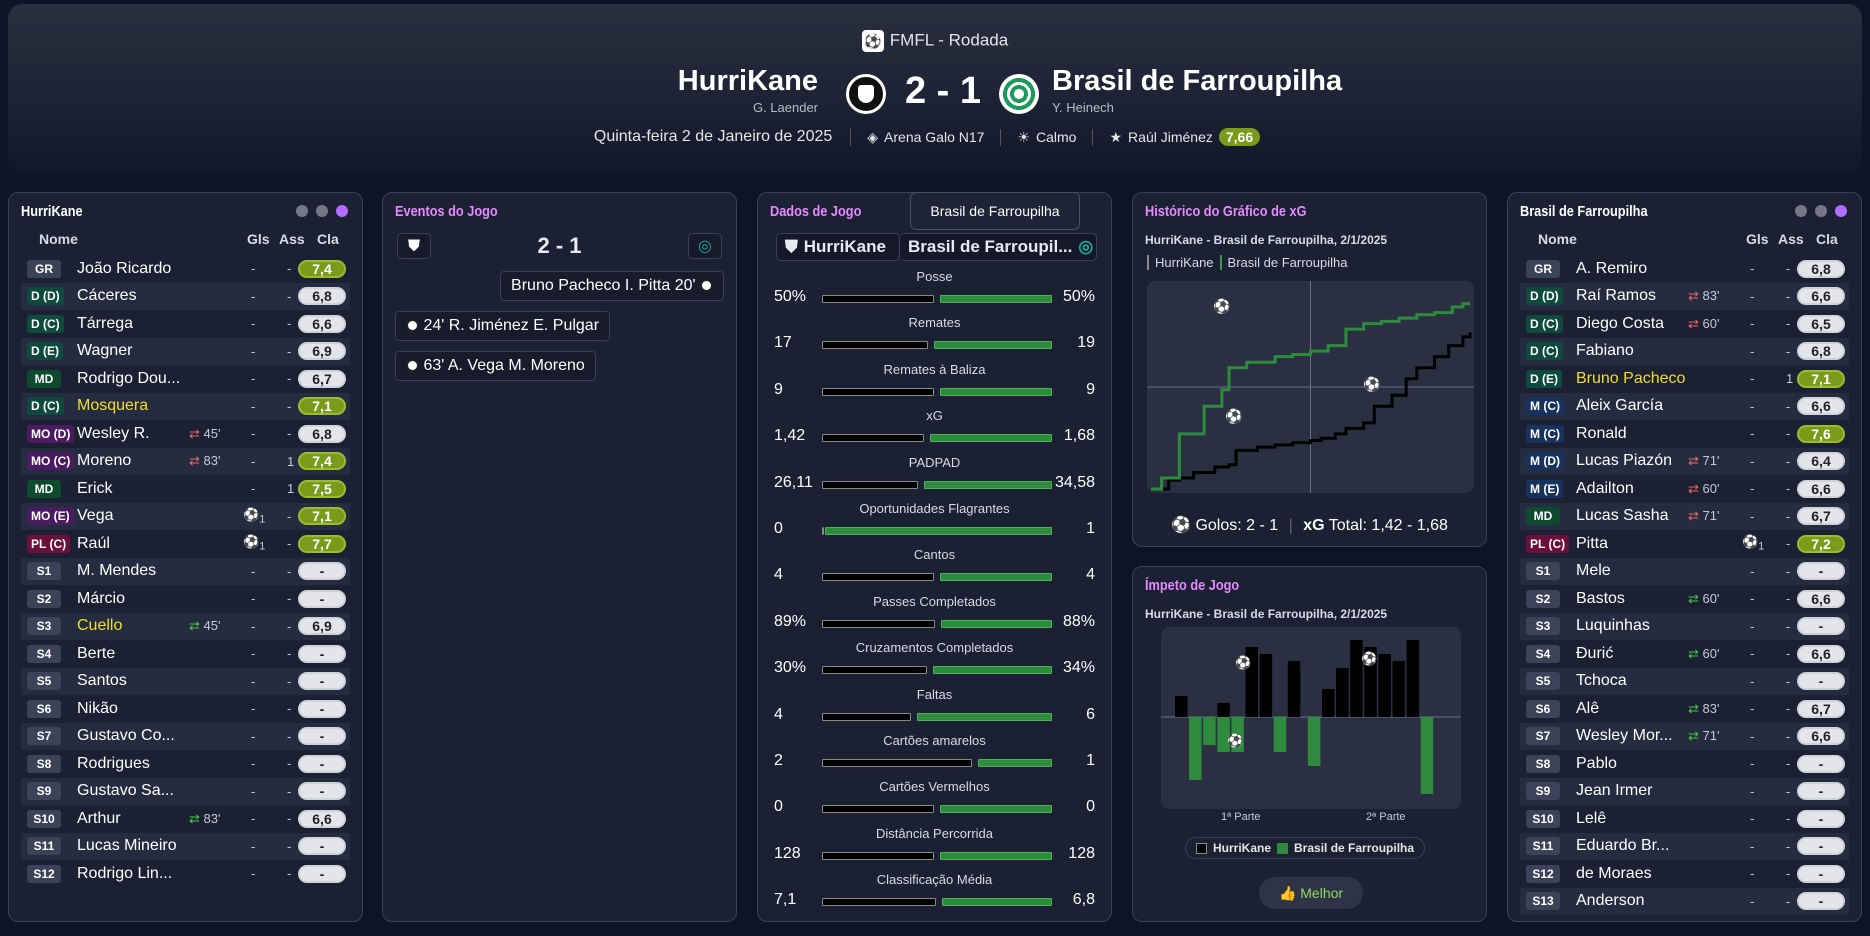  I want to click on player-row: D (C) Tárrega - -6,6, so click(185, 323).